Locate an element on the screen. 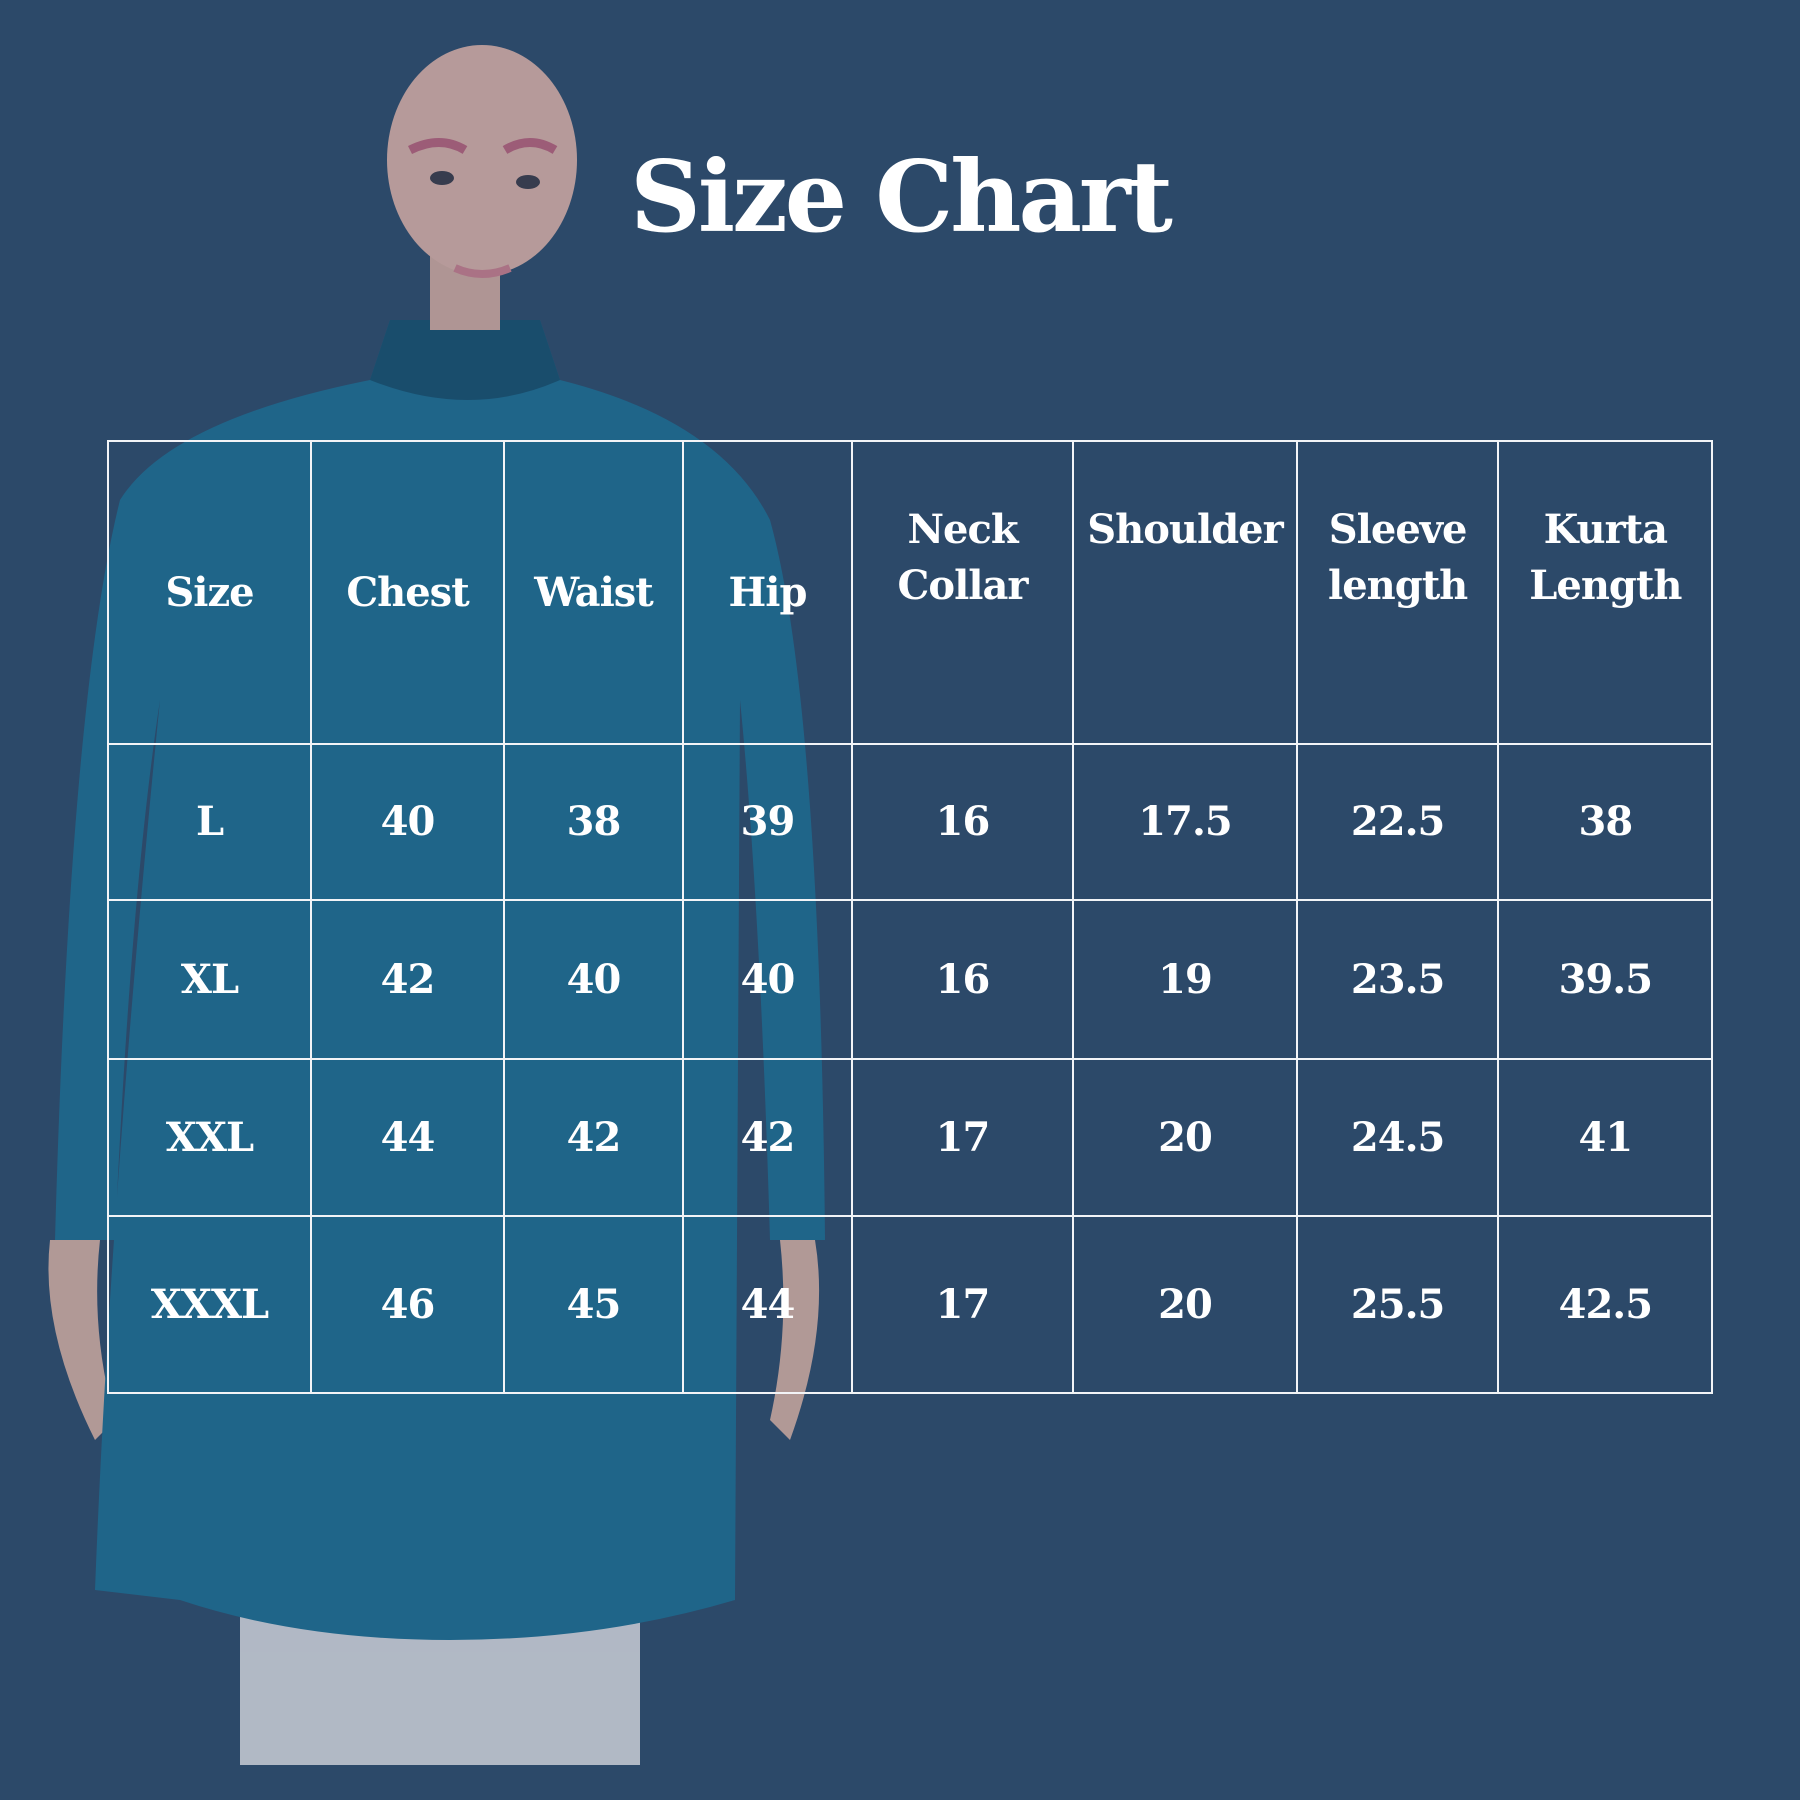 The height and width of the screenshot is (1800, 1800). header-hip: Hip is located at coordinates (767, 592).